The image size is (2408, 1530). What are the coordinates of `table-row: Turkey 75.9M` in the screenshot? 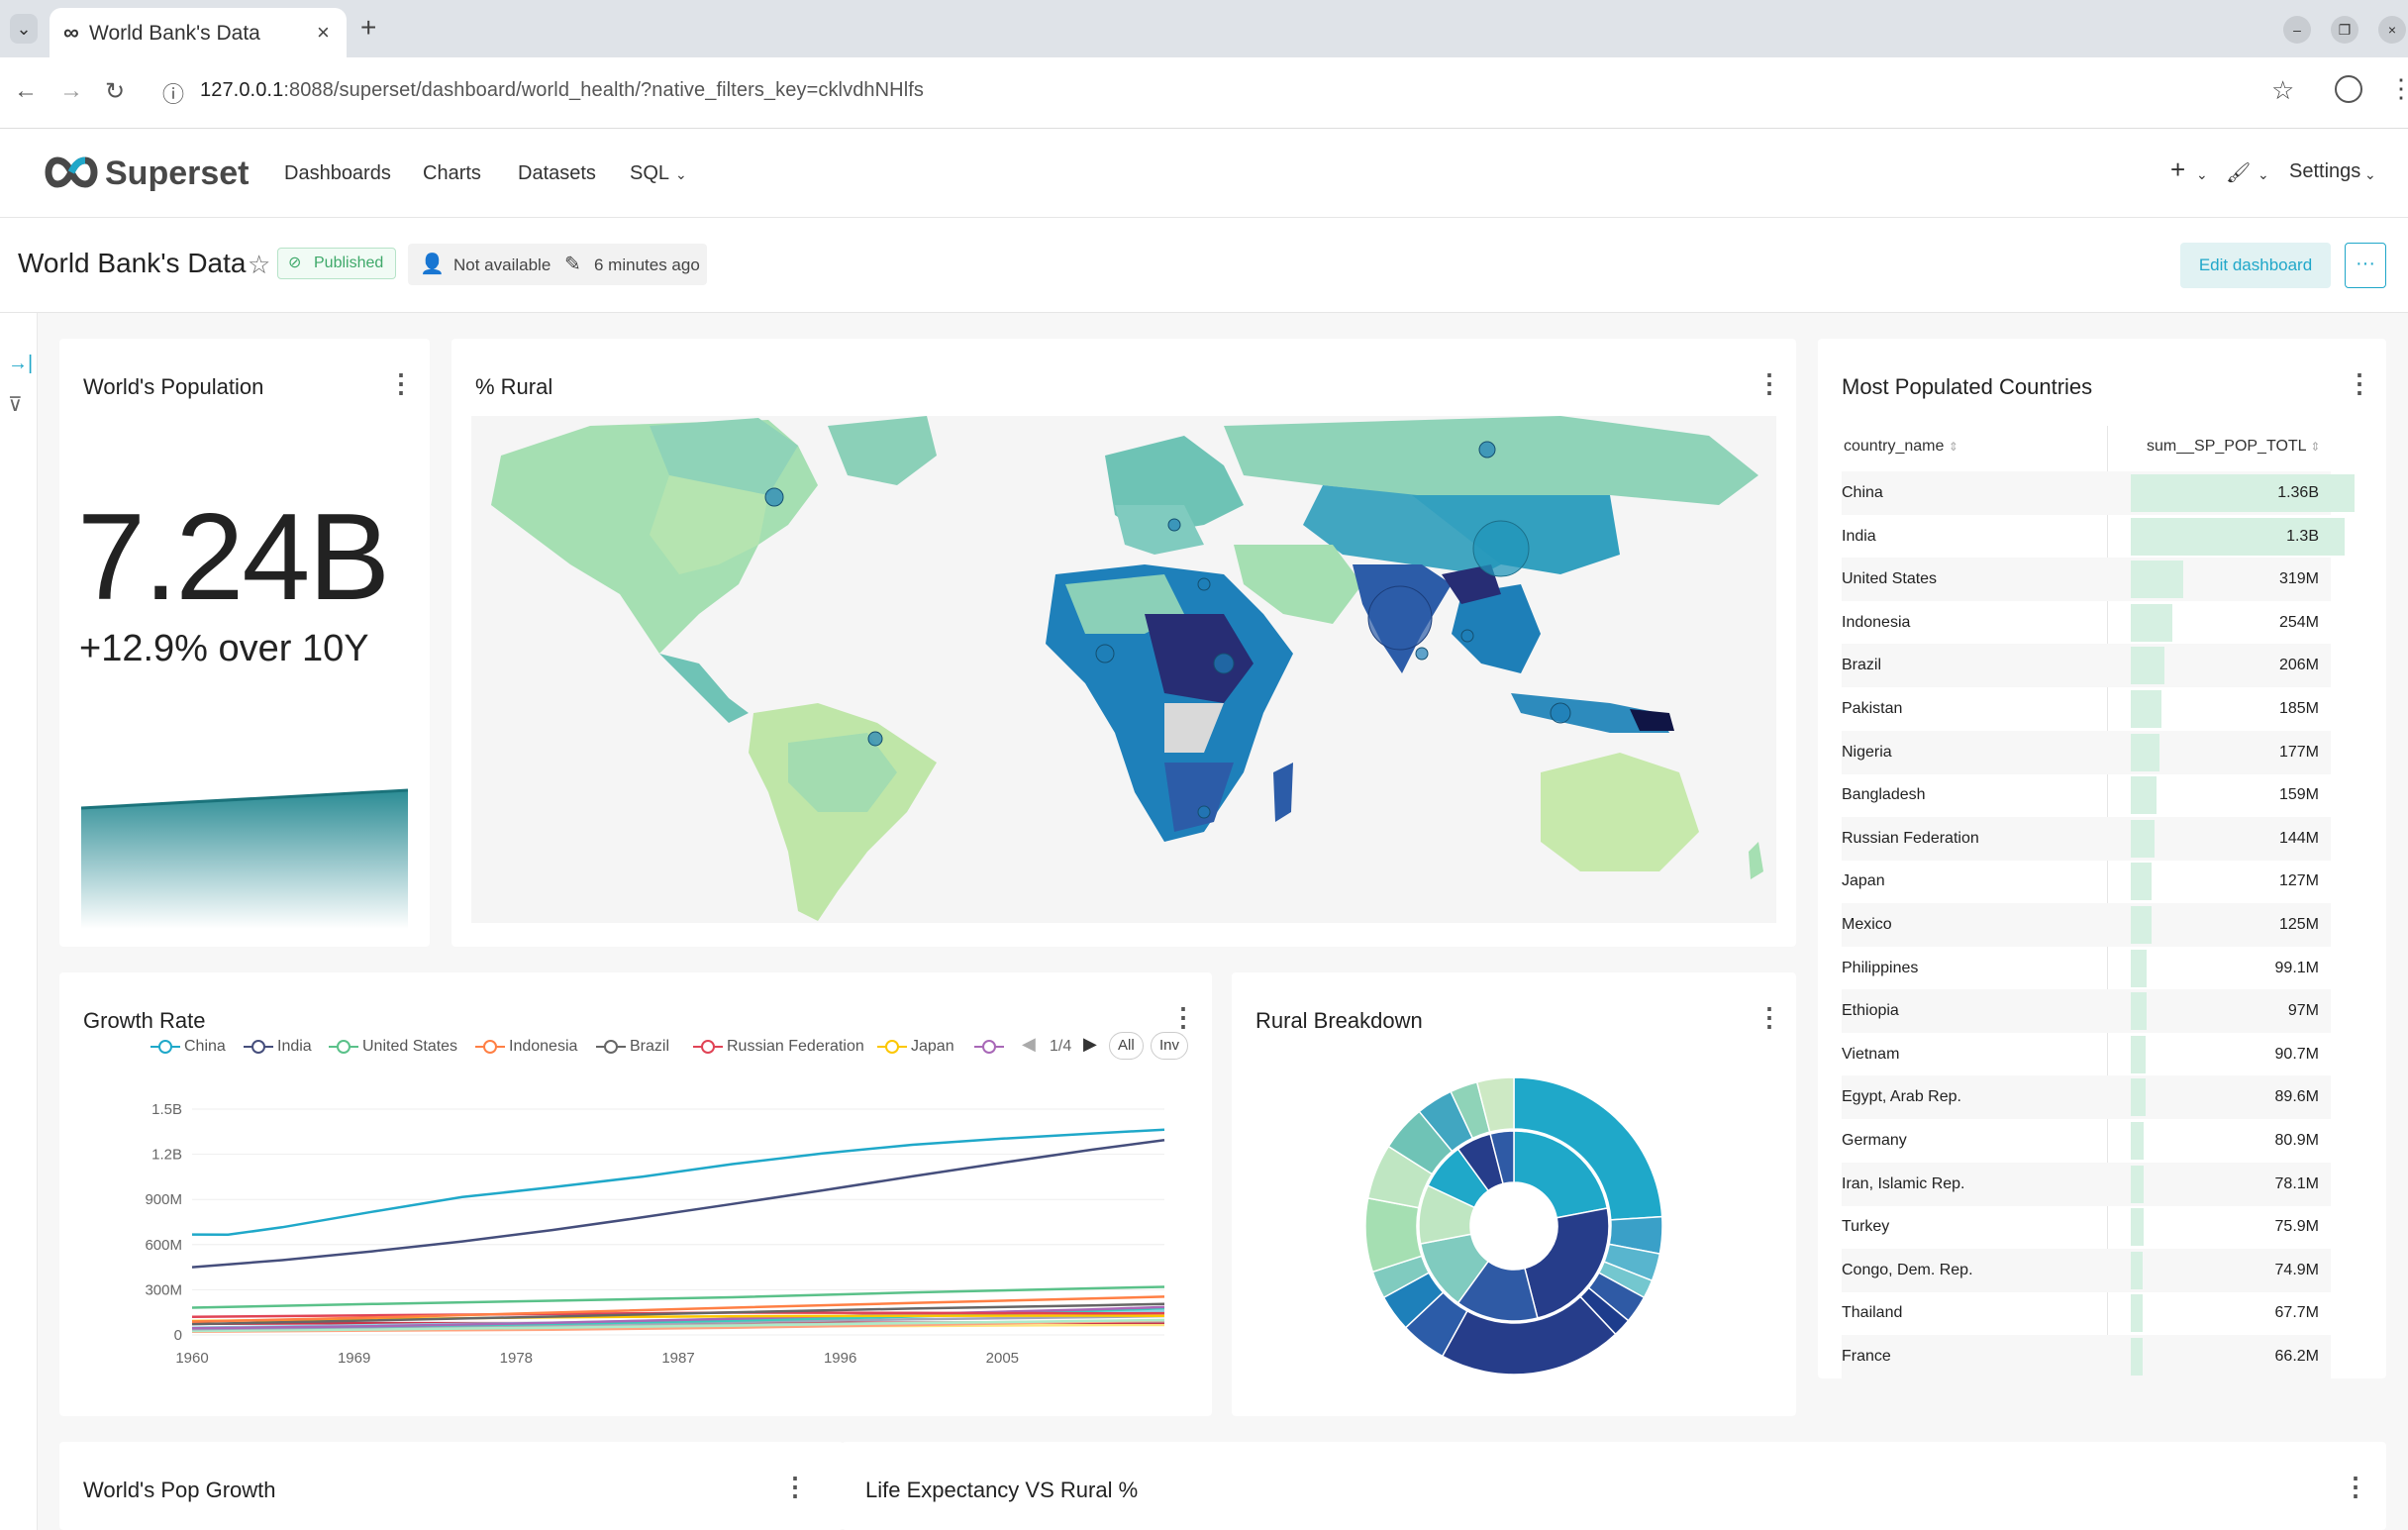 It's located at (2086, 1227).